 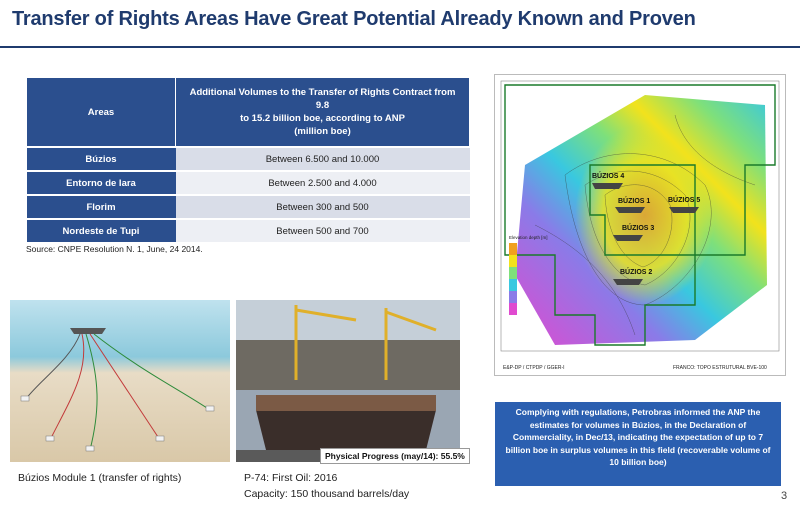 I want to click on table-row: Entorno de Iara Between 2.500 and 4.000, so click(x=248, y=182).